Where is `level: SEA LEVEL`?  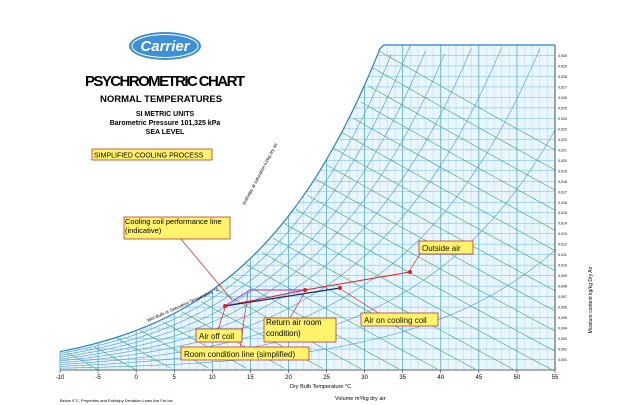 level: SEA LEVEL is located at coordinates (165, 132).